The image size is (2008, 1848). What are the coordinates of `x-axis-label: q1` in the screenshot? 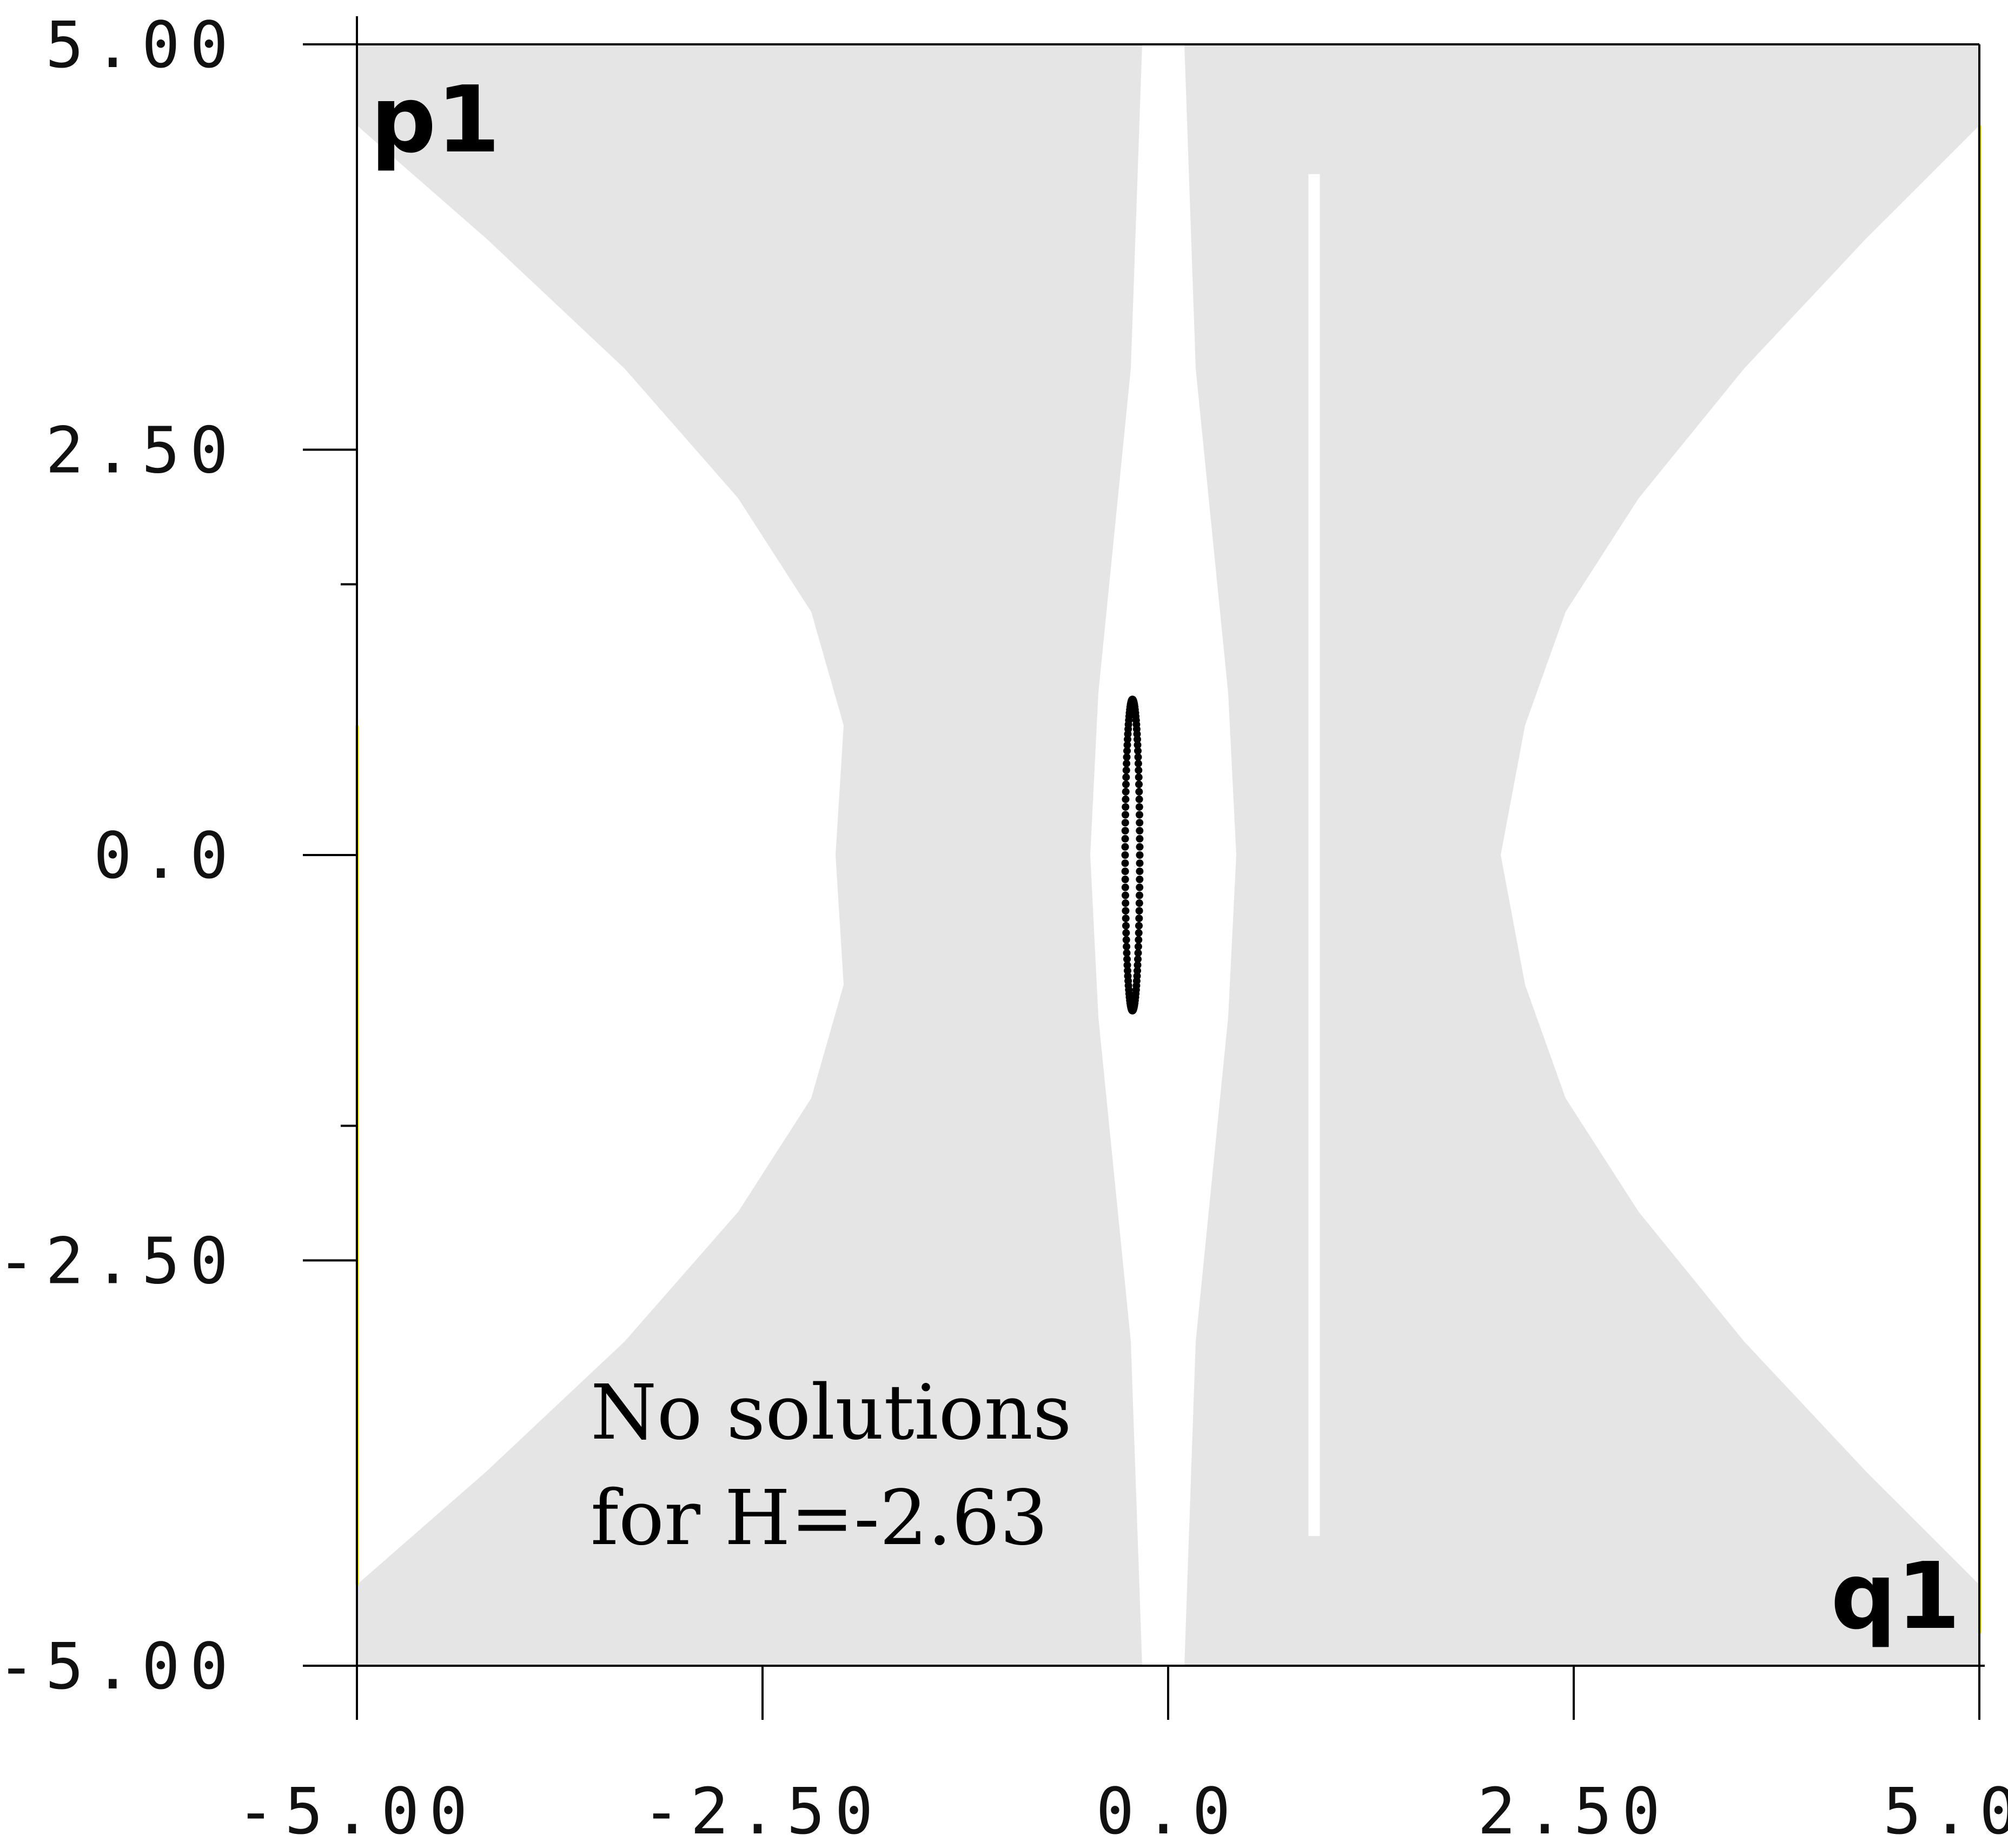 It's located at (1895, 1596).